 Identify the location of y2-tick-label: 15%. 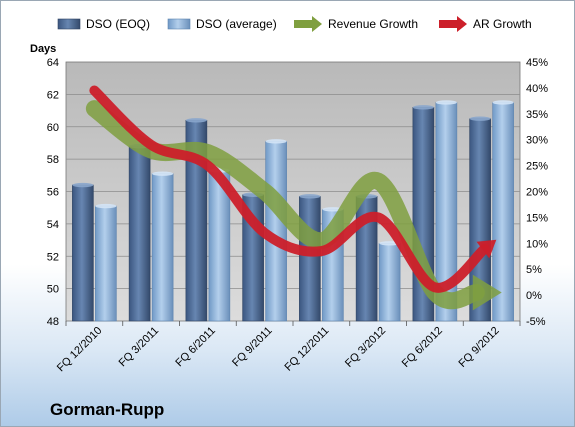
(537, 218).